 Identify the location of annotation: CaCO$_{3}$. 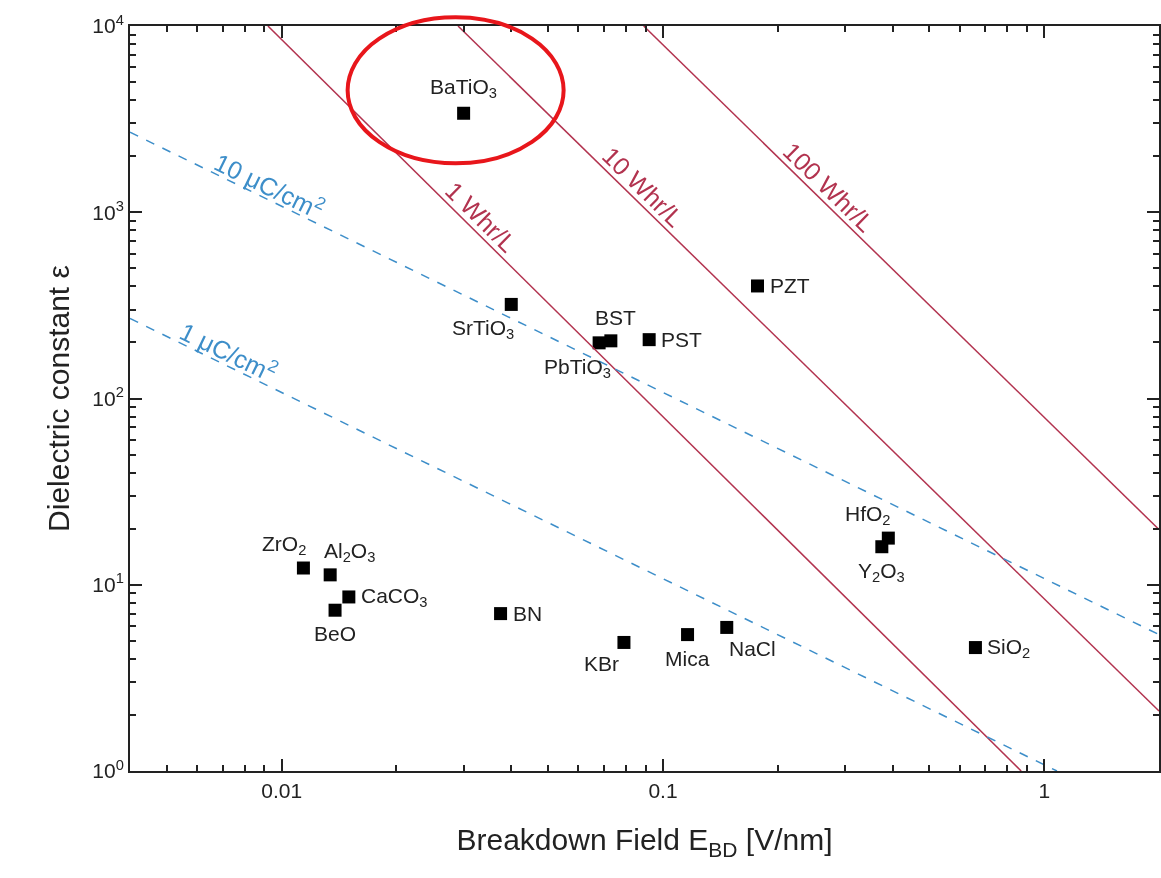
(394, 597).